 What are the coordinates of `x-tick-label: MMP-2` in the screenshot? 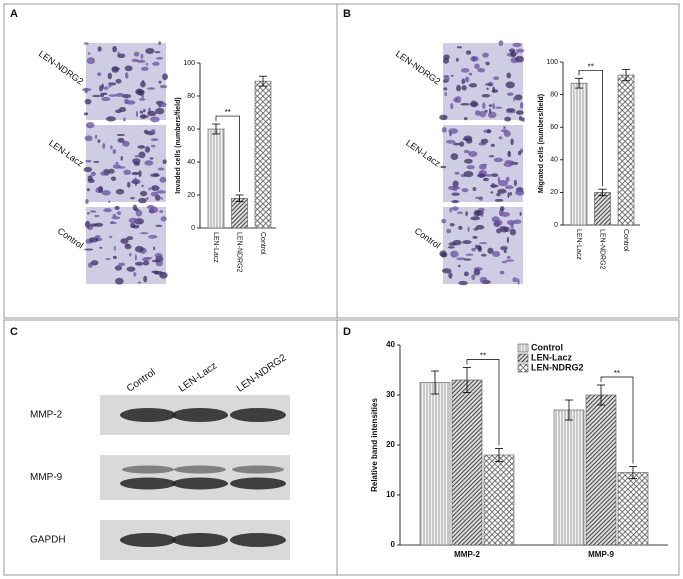 It's located at (467, 554).